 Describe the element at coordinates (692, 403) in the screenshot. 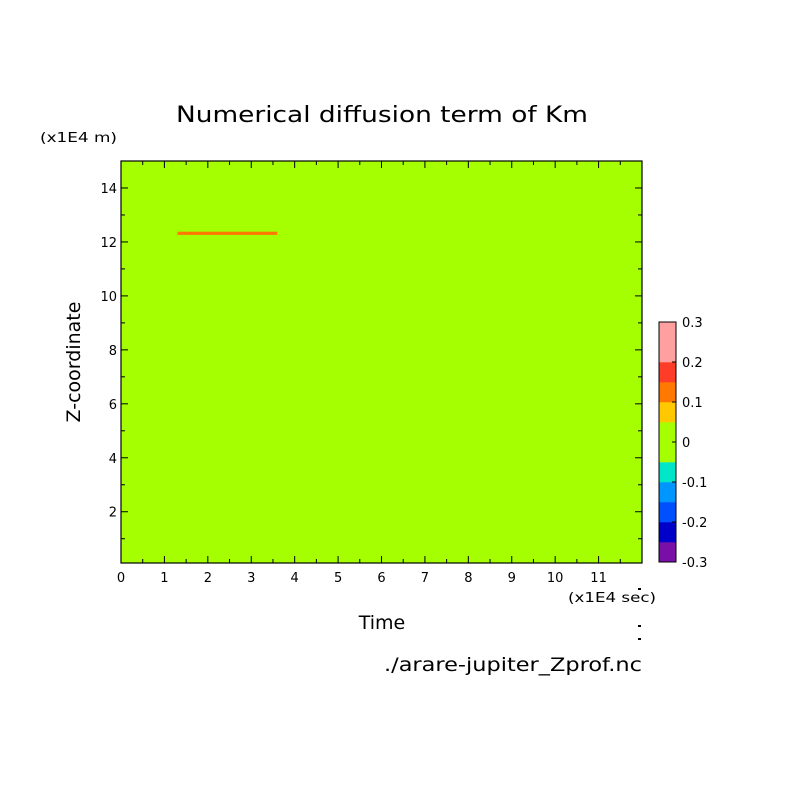

I see `colorbar-tick-label: 0.1` at that location.